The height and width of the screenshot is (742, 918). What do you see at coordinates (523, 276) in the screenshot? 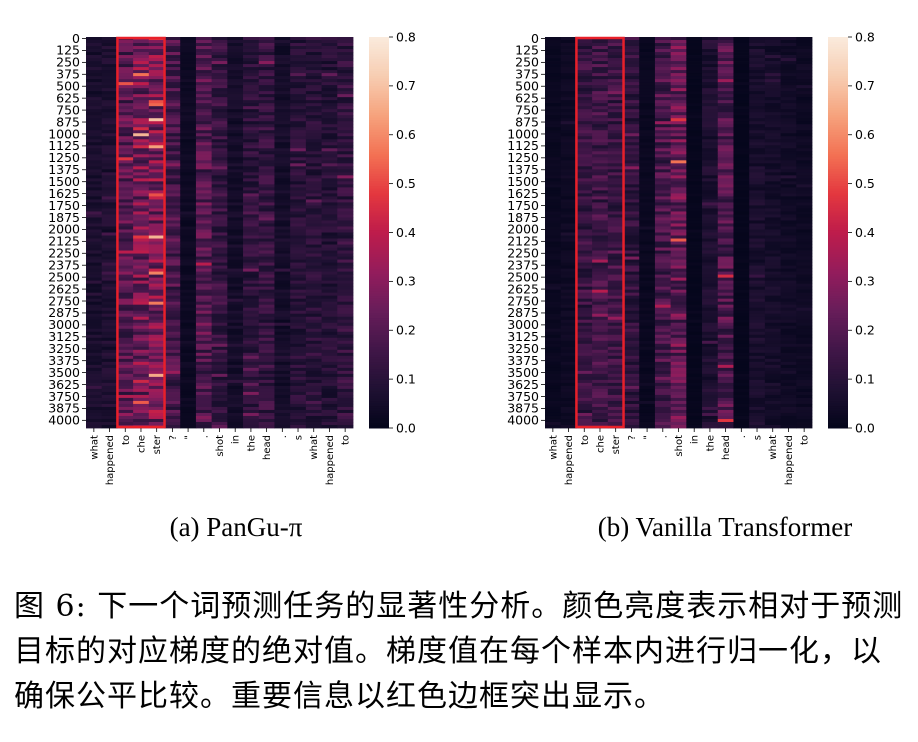
I see `y-tick-label: 2500` at bounding box center [523, 276].